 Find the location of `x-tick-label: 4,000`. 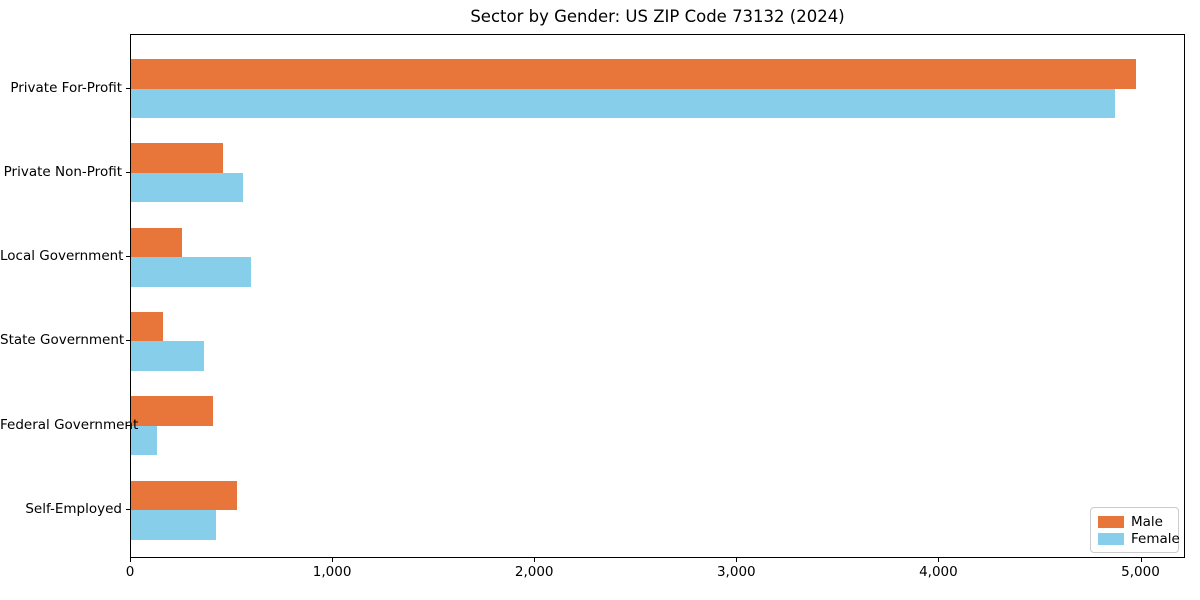

x-tick-label: 4,000 is located at coordinates (938, 572).